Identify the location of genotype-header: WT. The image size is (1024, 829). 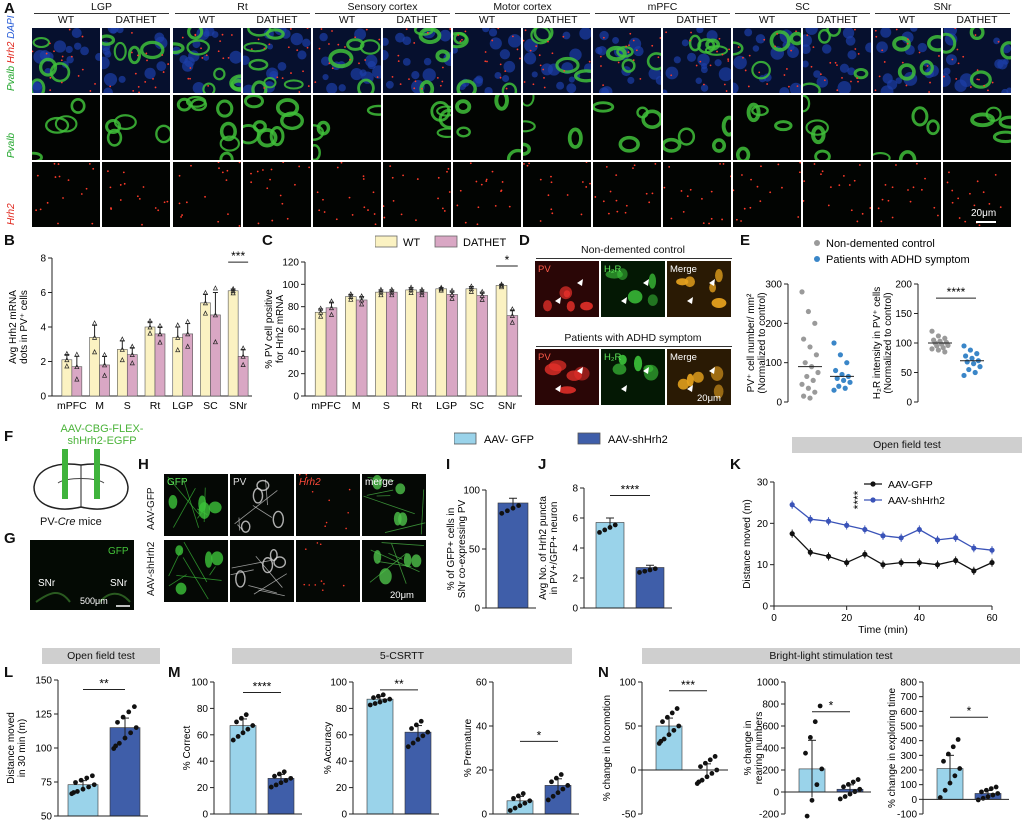
(767, 20).